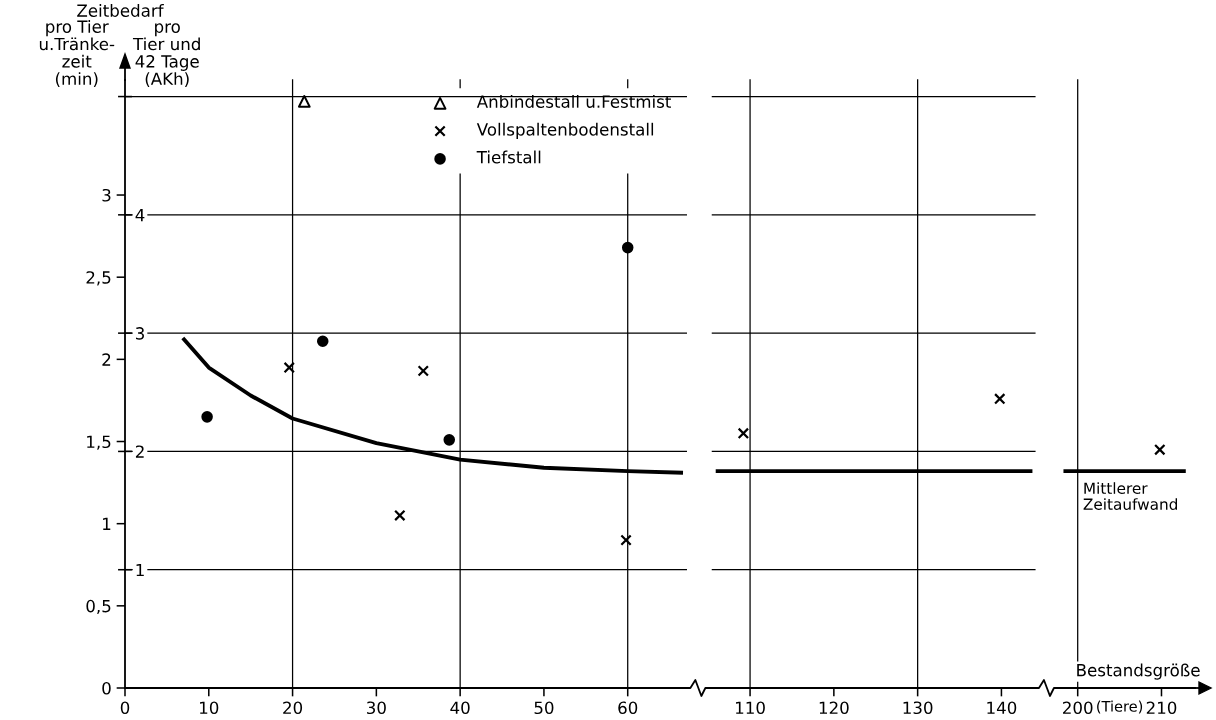 The image size is (1216, 720). What do you see at coordinates (565, 130) in the screenshot?
I see `legend-label: Vollspaltenbodenstall` at bounding box center [565, 130].